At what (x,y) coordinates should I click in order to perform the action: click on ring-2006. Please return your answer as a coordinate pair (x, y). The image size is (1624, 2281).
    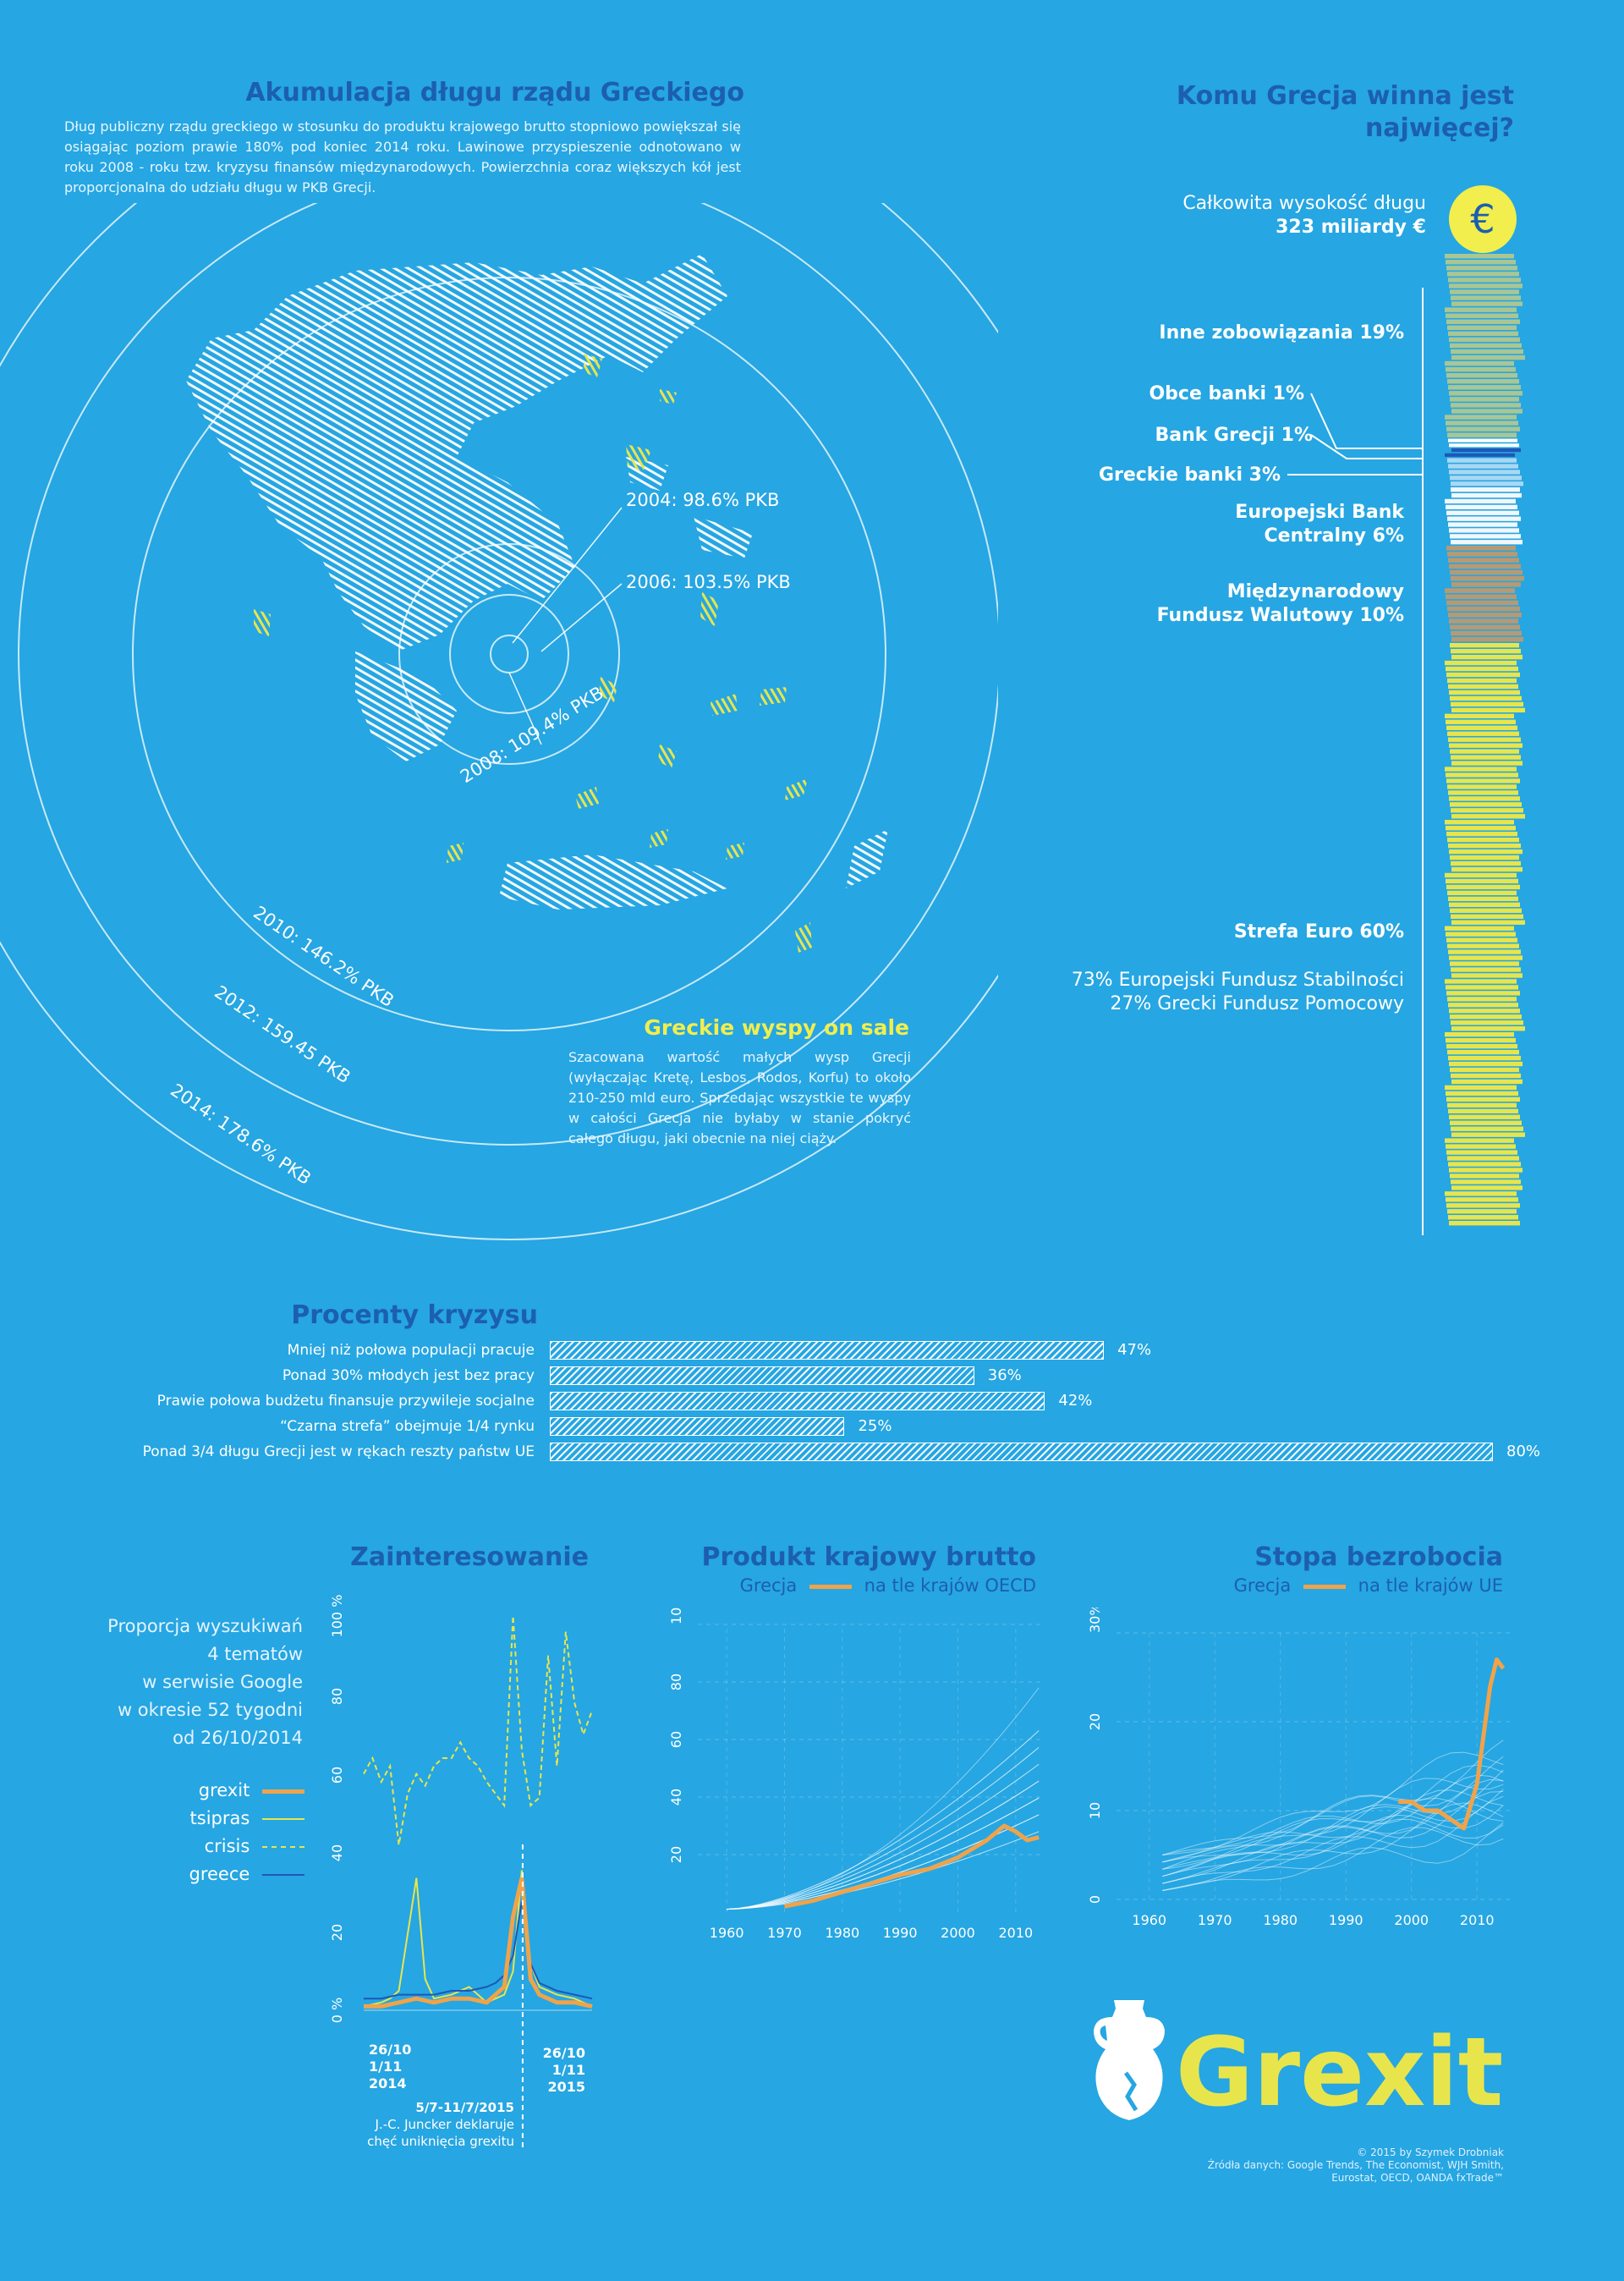
    Looking at the image, I should click on (509, 654).